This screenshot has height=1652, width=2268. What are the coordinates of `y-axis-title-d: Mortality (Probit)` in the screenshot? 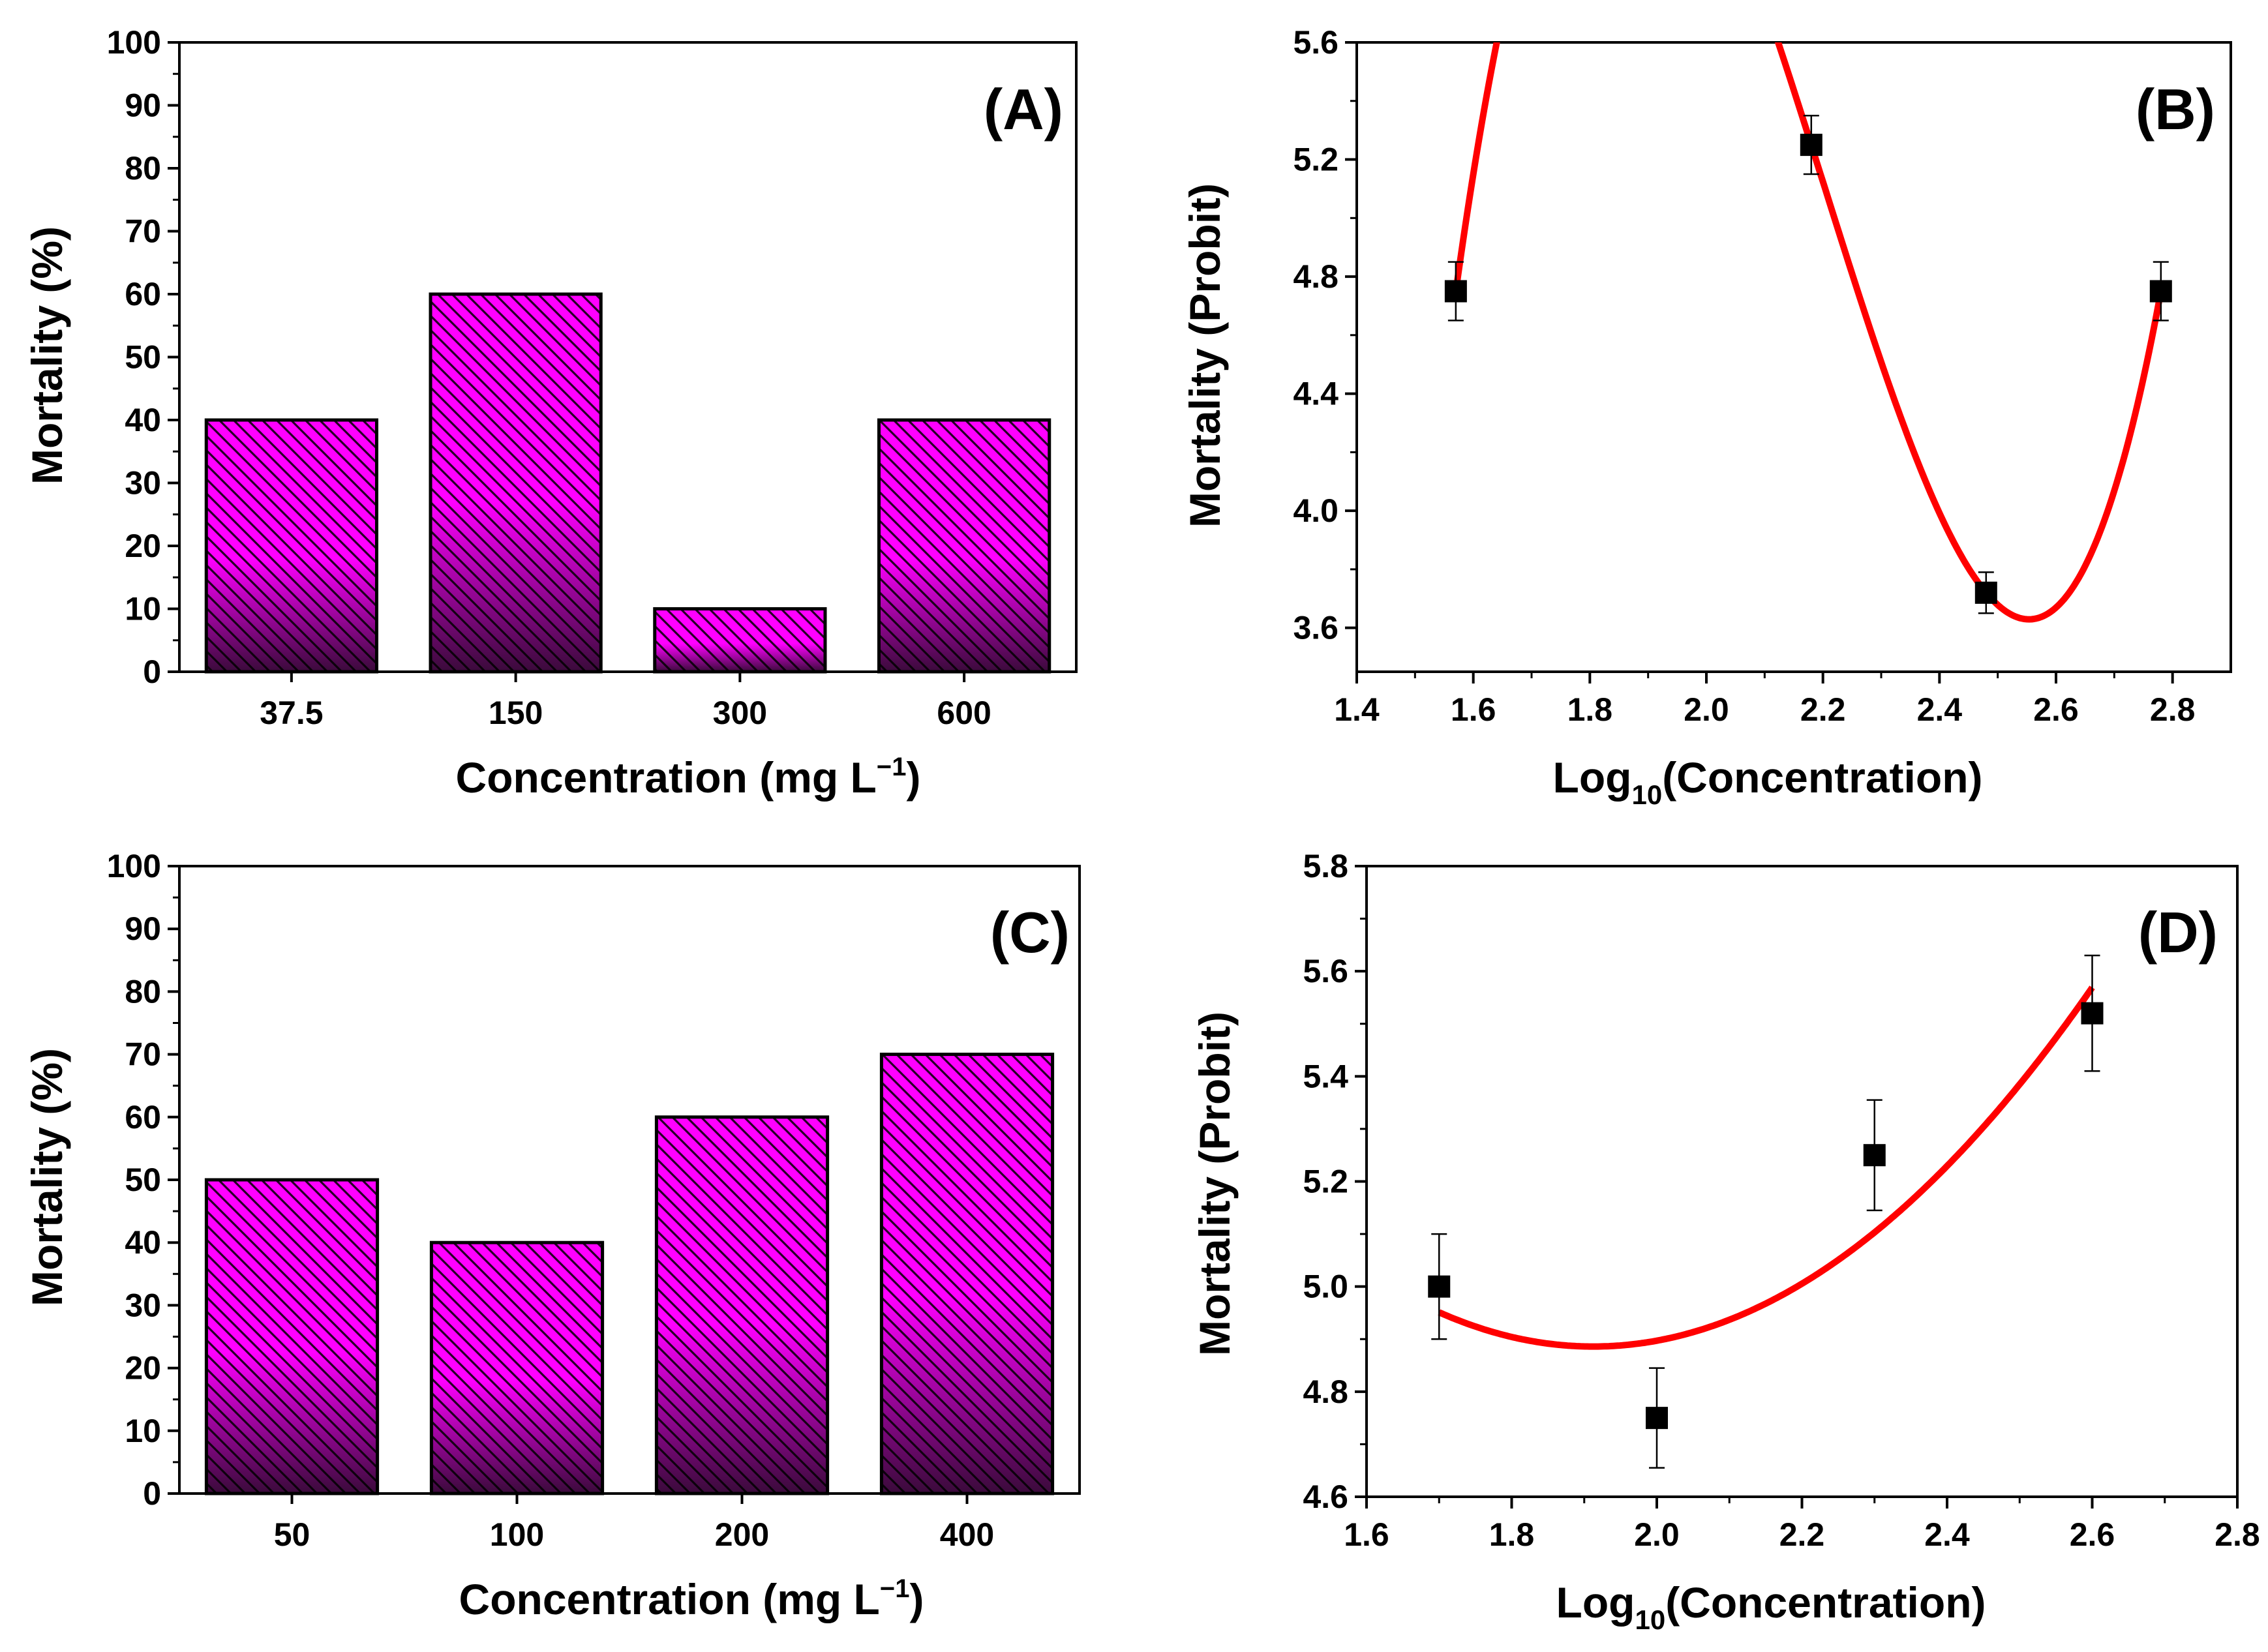 It's located at (1214, 1184).